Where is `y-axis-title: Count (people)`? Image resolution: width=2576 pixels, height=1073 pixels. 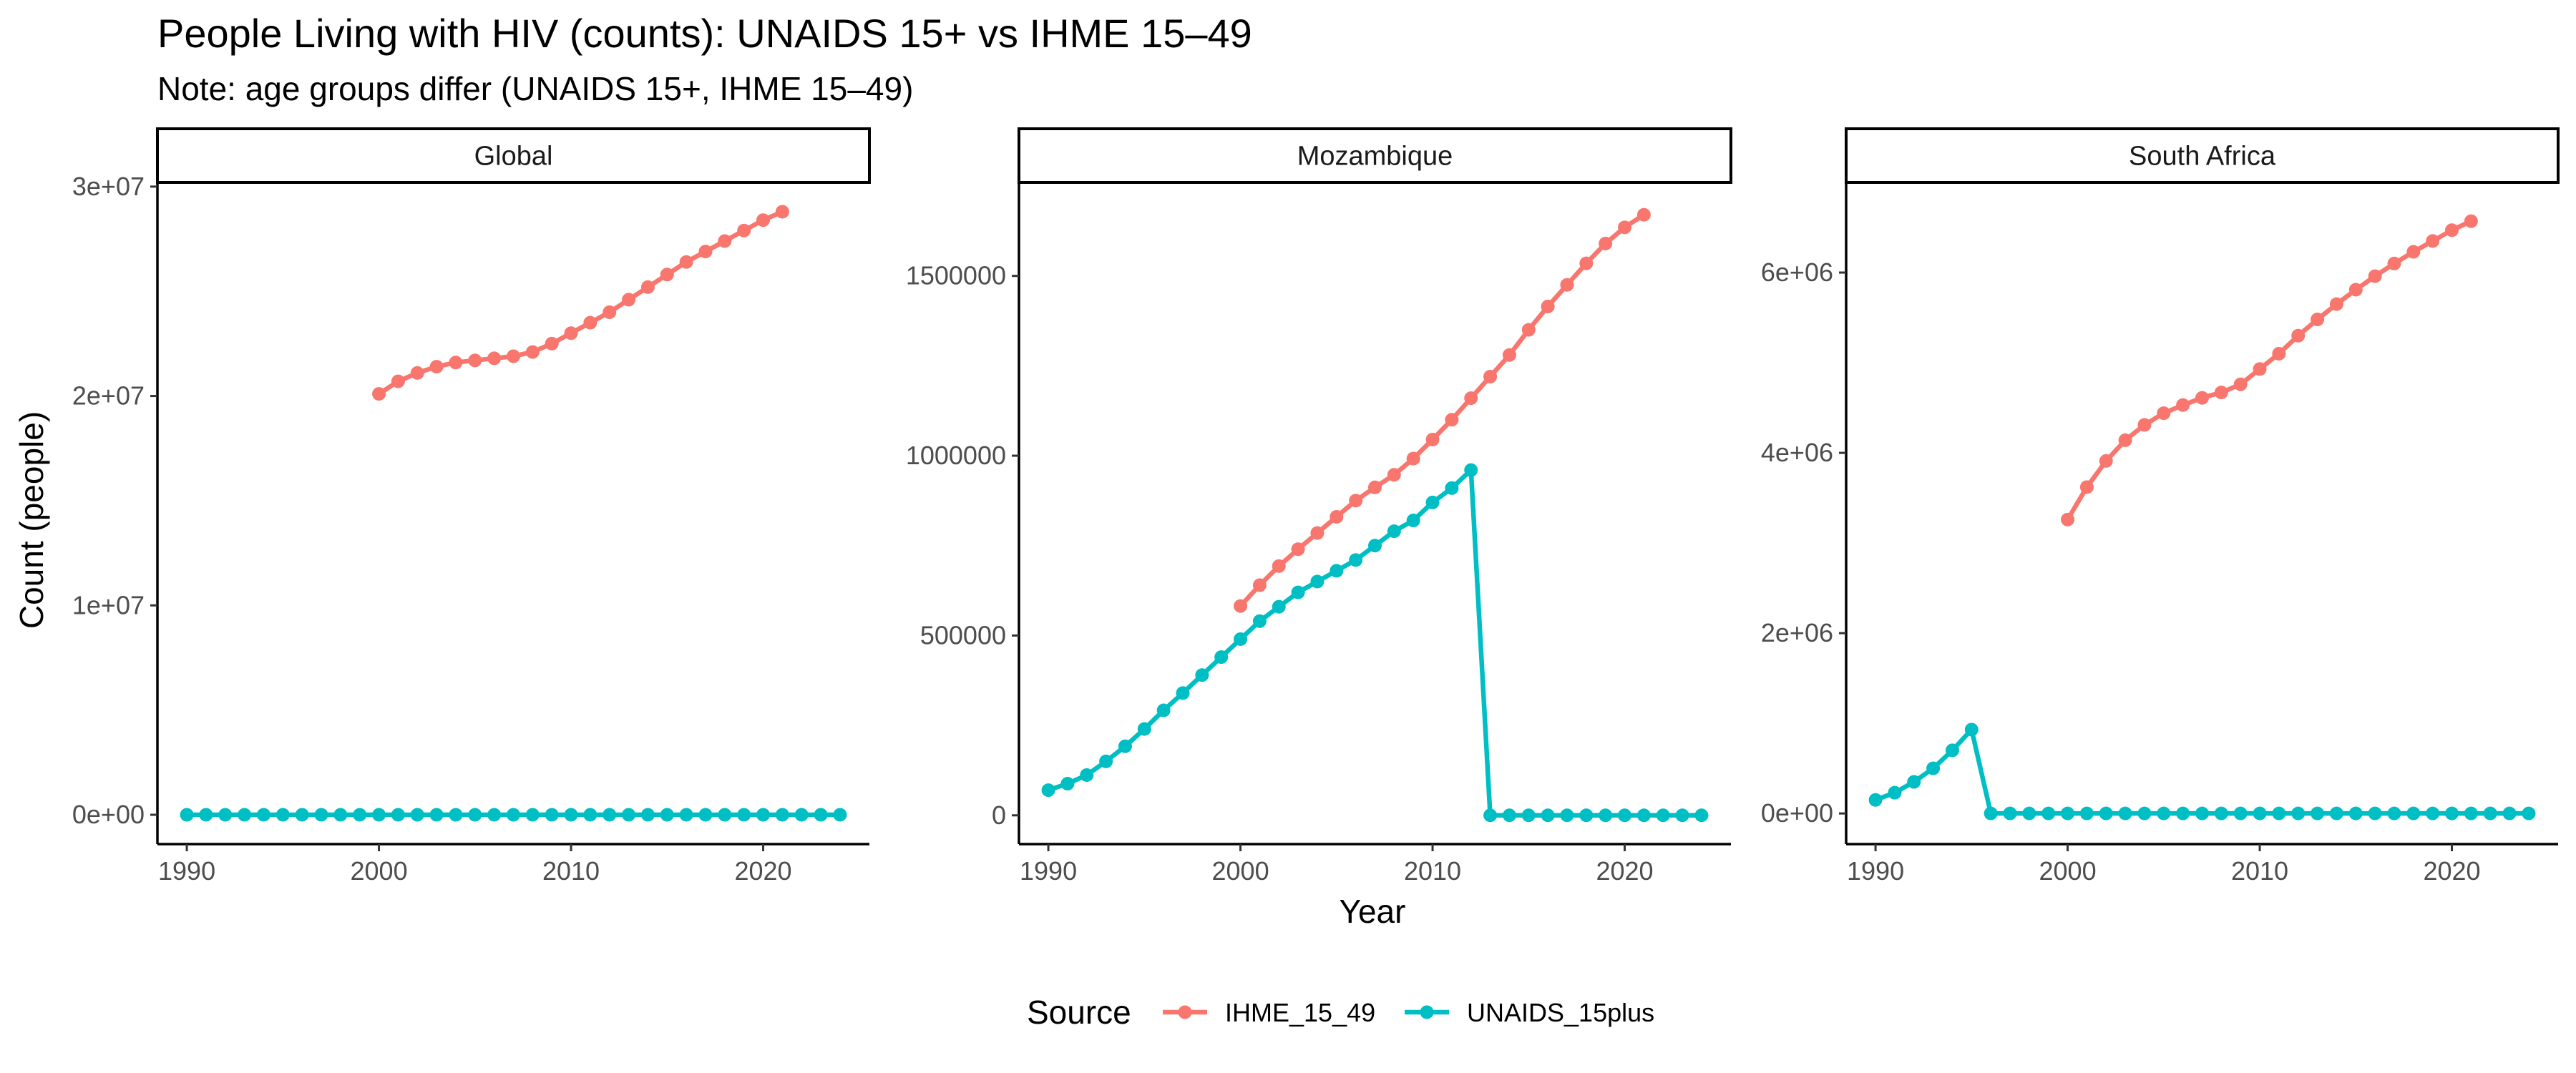 y-axis-title: Count (people) is located at coordinates (31, 520).